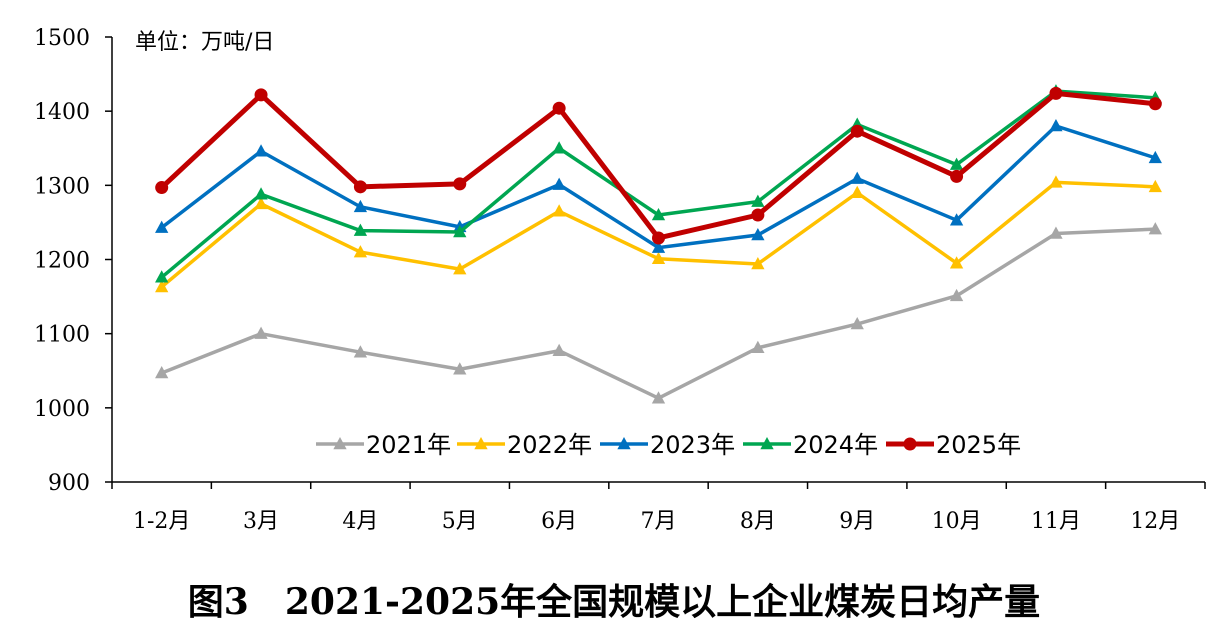 Image resolution: width=1228 pixels, height=644 pixels. Describe the element at coordinates (857, 521) in the screenshot. I see `x-tick-label: 9月` at that location.